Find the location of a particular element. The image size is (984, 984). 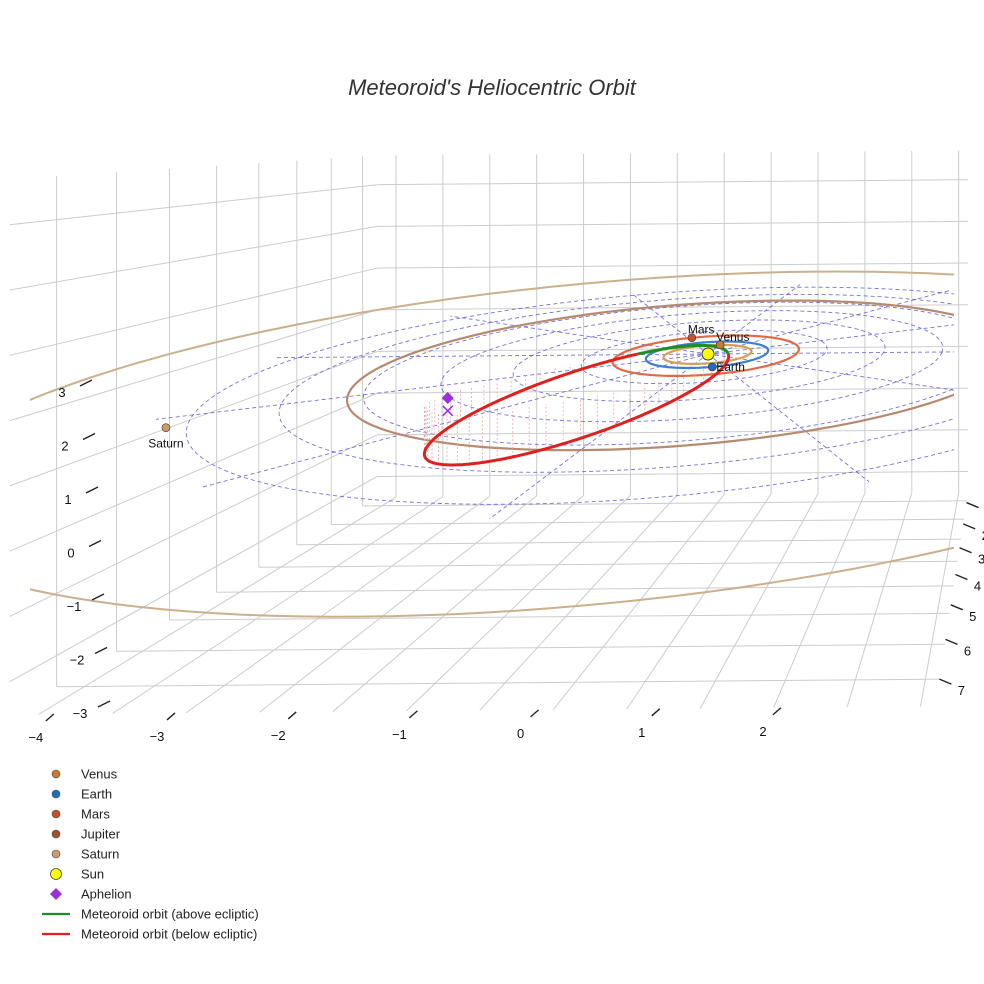

legend-item: Meteoroid orbit (above ecliptic) is located at coordinates (150, 914).